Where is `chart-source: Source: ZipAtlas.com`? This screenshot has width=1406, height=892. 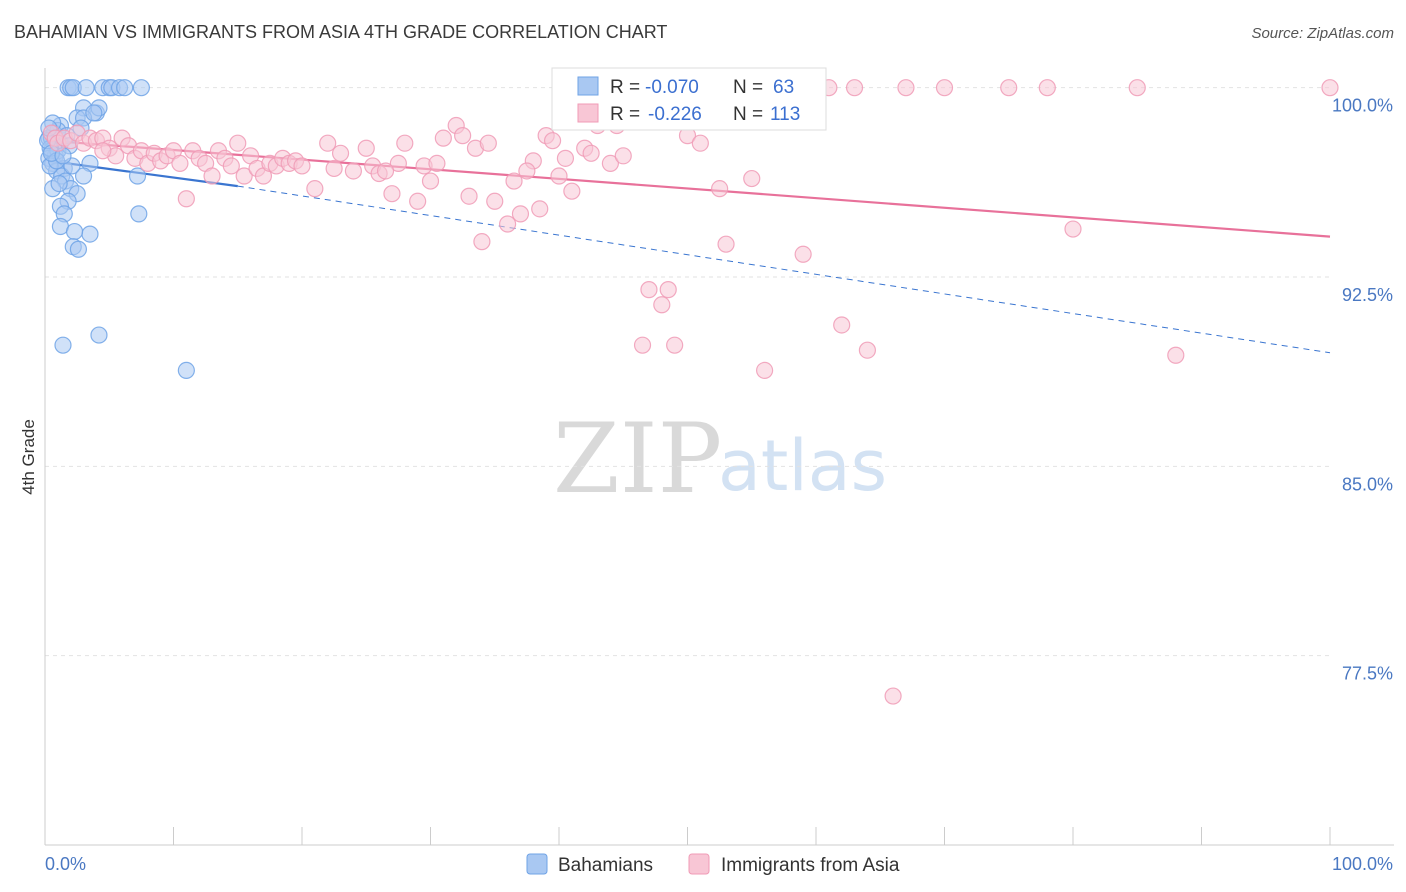
chart-source: Source: ZipAtlas.com is located at coordinates (1322, 33).